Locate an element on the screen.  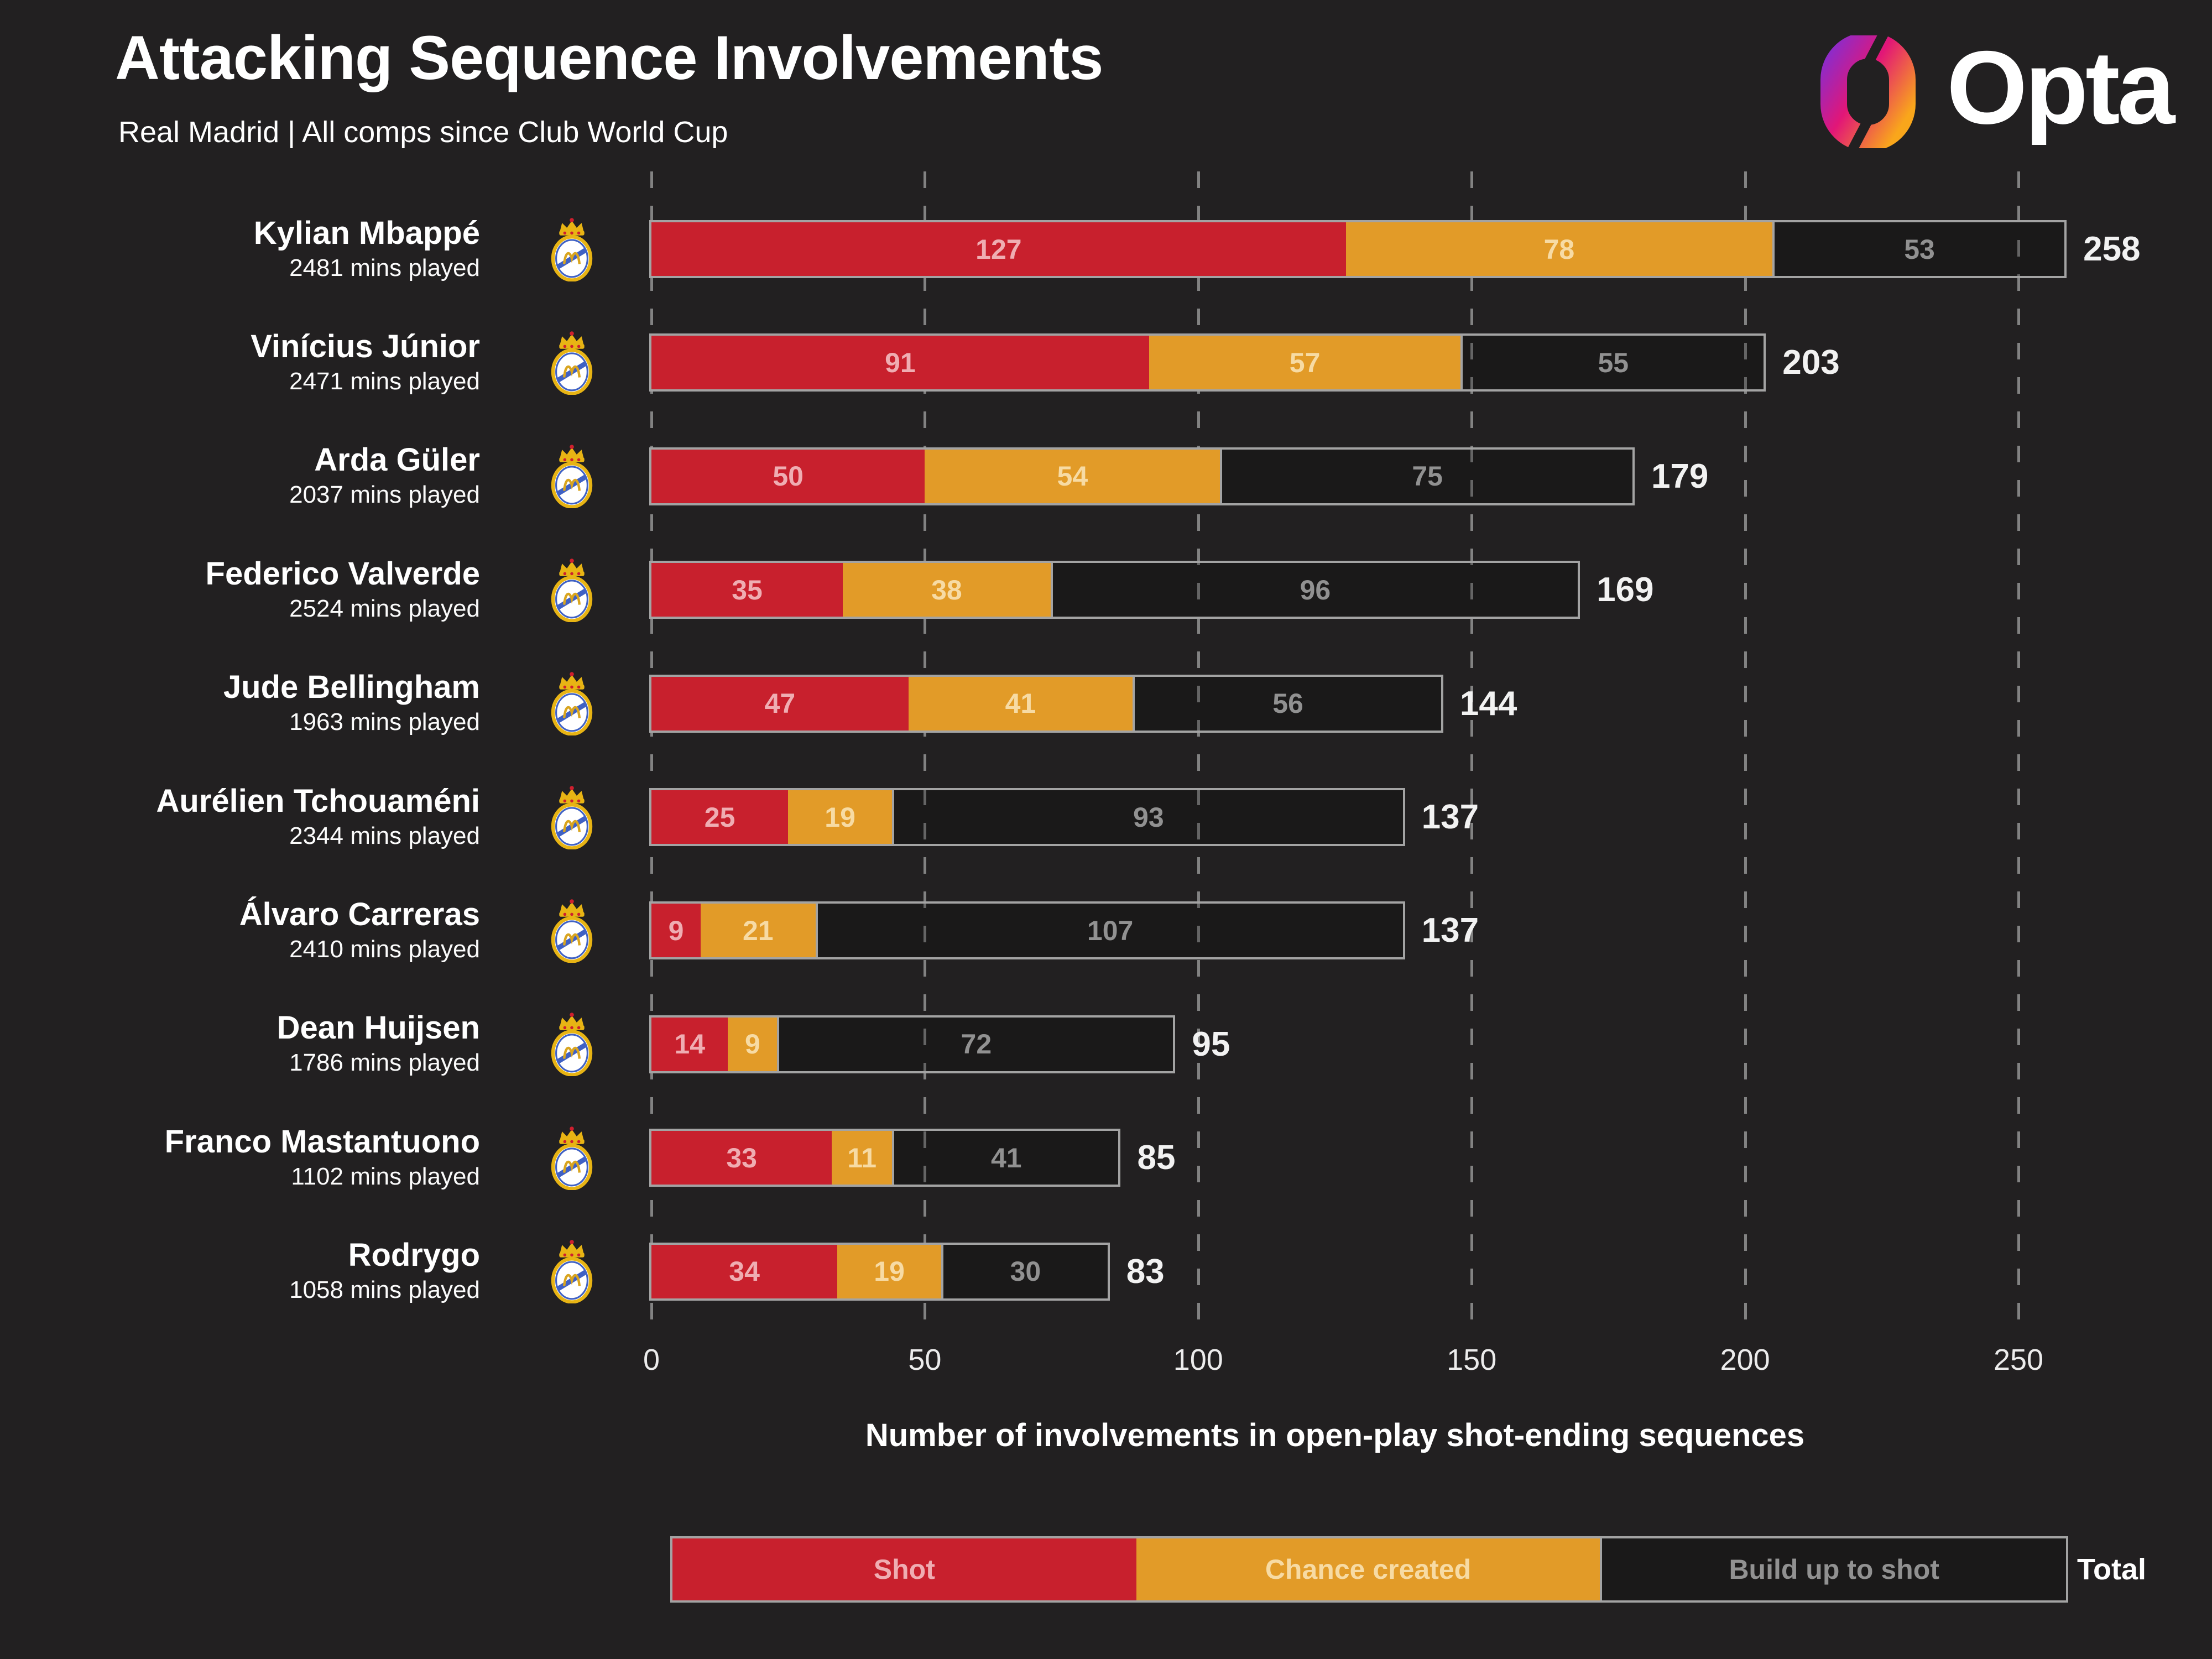
player-label: Aurélien Tchouaméni 2344 mins played is located at coordinates (240, 817).